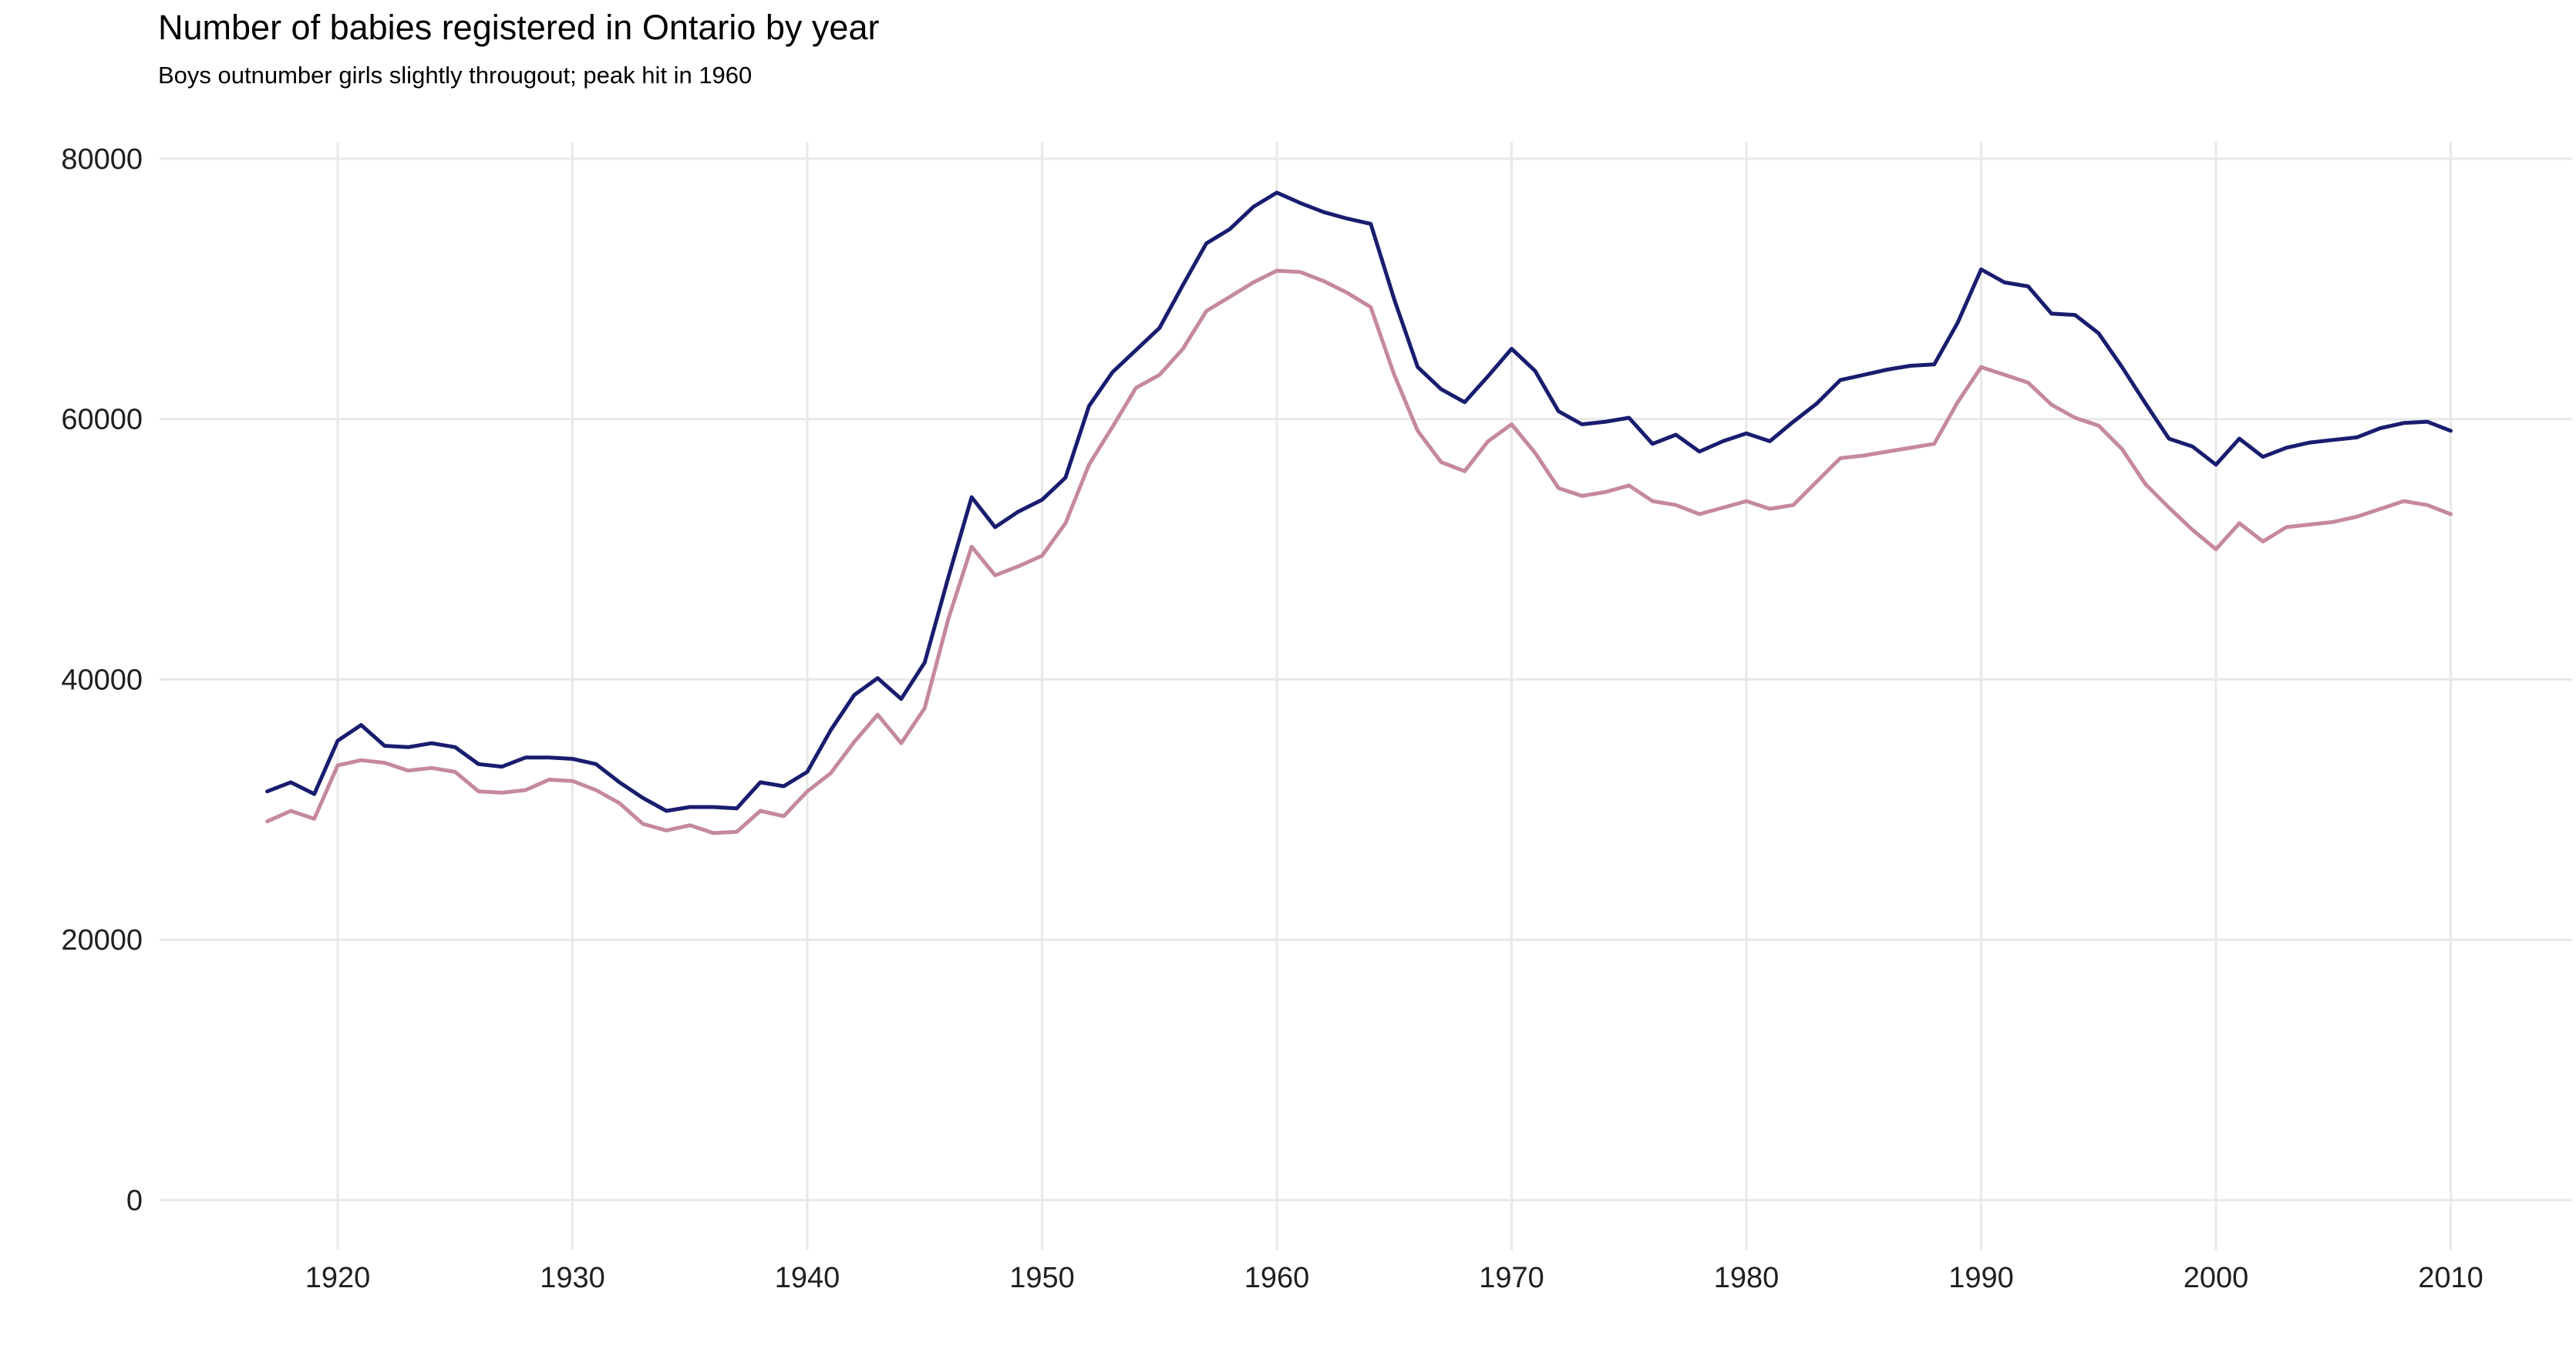  What do you see at coordinates (572, 1278) in the screenshot?
I see `x-axis-tick-label: 1930` at bounding box center [572, 1278].